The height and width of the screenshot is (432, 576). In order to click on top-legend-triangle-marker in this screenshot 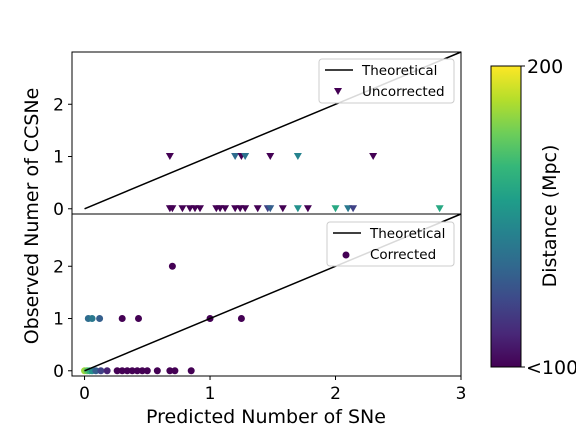, I will do `click(338, 91)`.